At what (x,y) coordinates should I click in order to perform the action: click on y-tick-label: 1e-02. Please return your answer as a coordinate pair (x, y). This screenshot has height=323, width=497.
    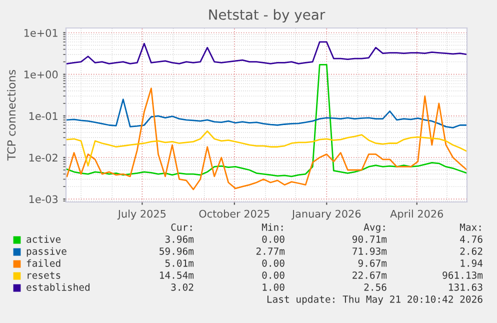
    Looking at the image, I should click on (43, 158).